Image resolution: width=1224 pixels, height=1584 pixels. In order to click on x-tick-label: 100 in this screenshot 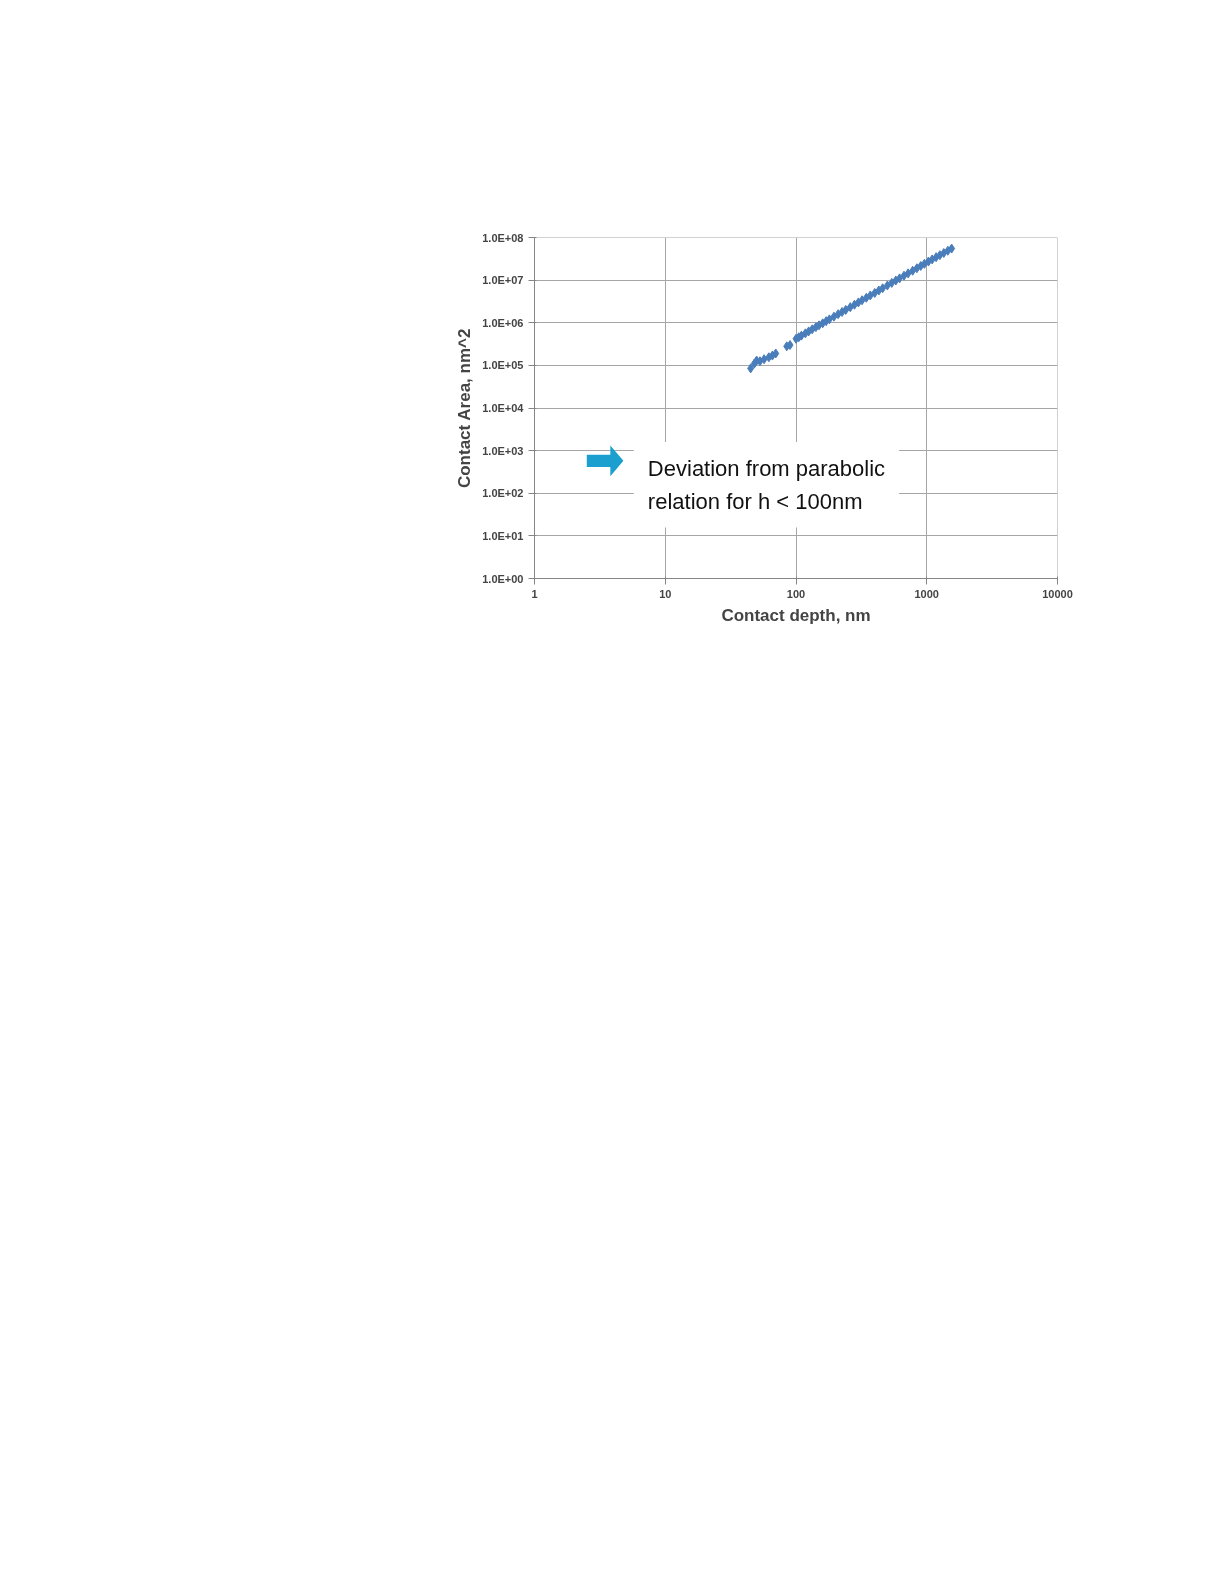, I will do `click(796, 593)`.